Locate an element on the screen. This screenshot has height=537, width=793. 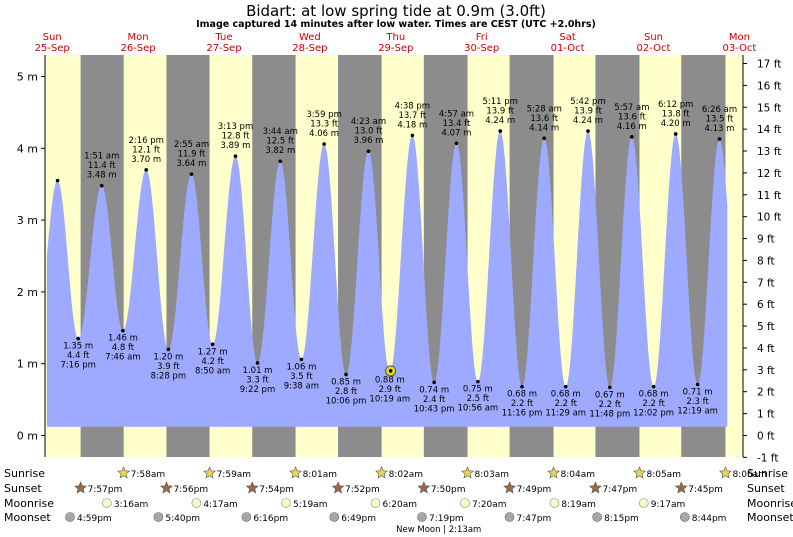
low-tide-label: 8:28 pm is located at coordinates (168, 376).